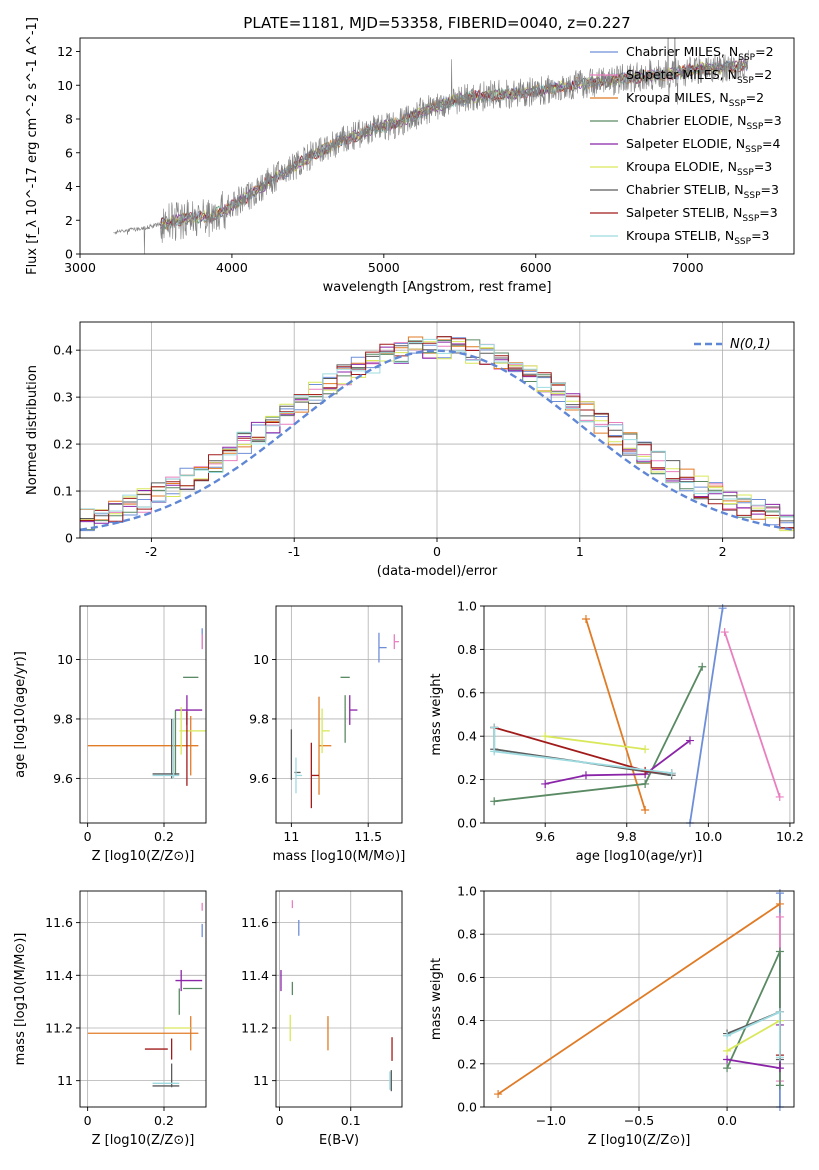 The width and height of the screenshot is (819, 1170). What do you see at coordinates (467, 779) in the screenshot?
I see `y-tick-label: 0.2` at bounding box center [467, 779].